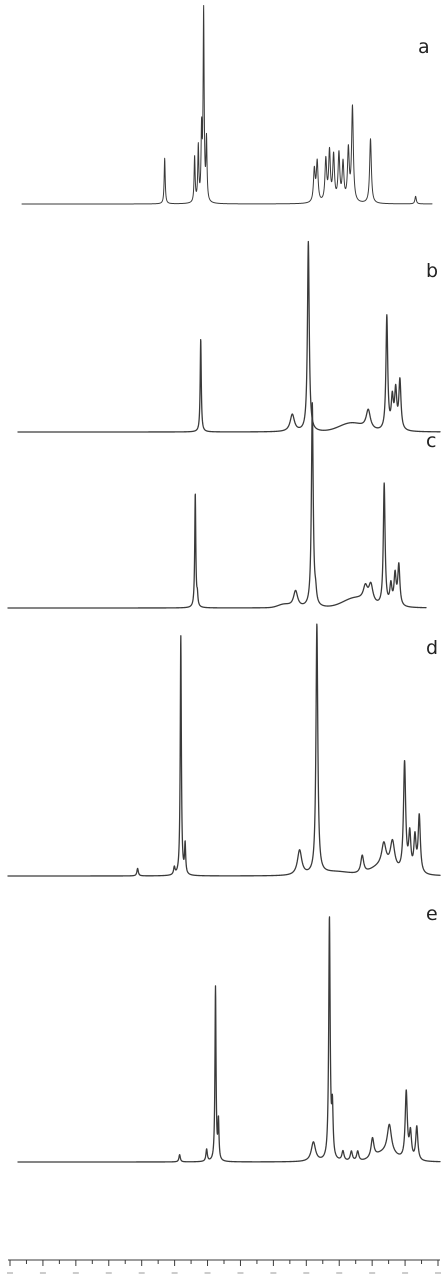 Image resolution: width=446 pixels, height=1279 pixels. I want to click on panel-label-e: e, so click(432, 914).